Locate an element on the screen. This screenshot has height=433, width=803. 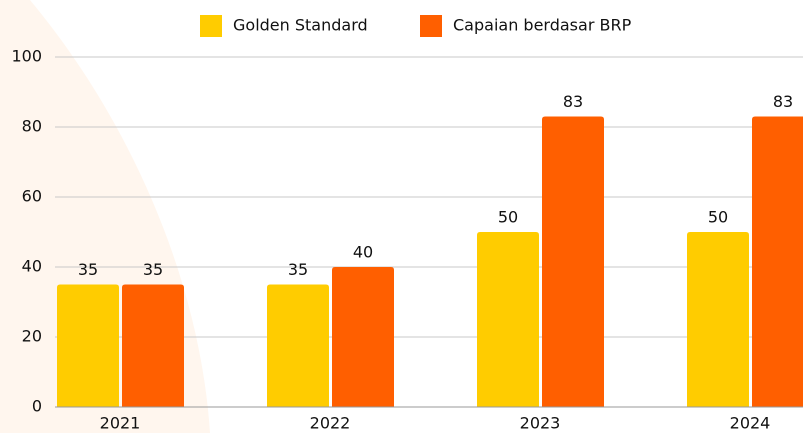
y-tick-label: 80 is located at coordinates (32, 126).